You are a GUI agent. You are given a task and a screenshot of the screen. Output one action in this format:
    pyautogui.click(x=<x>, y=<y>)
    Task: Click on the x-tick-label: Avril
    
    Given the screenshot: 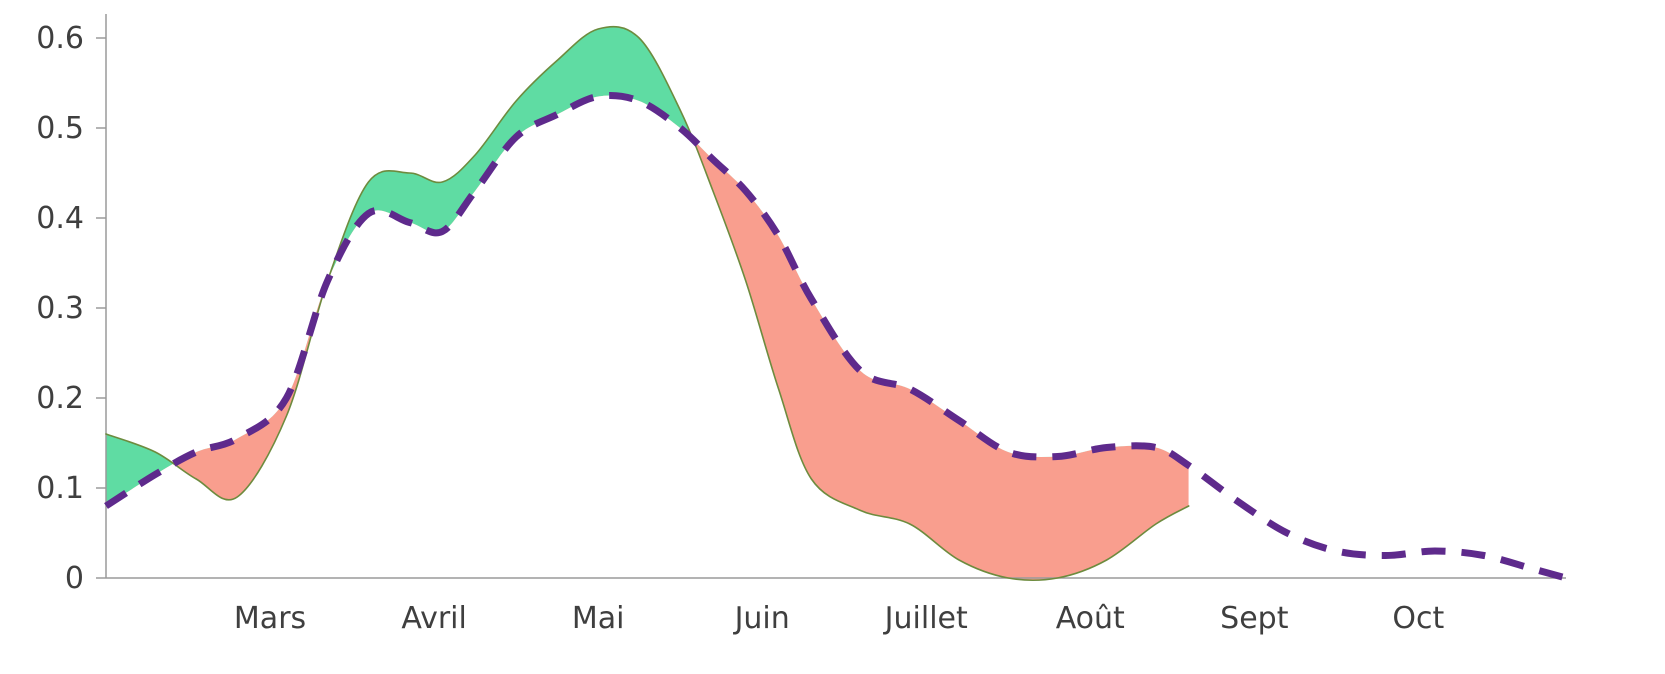 What is the action you would take?
    pyautogui.click(x=434, y=618)
    